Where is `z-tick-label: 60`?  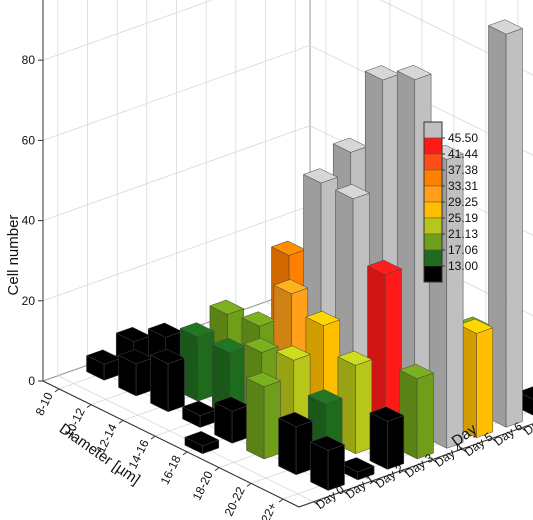 z-tick-label: 60 is located at coordinates (29, 140).